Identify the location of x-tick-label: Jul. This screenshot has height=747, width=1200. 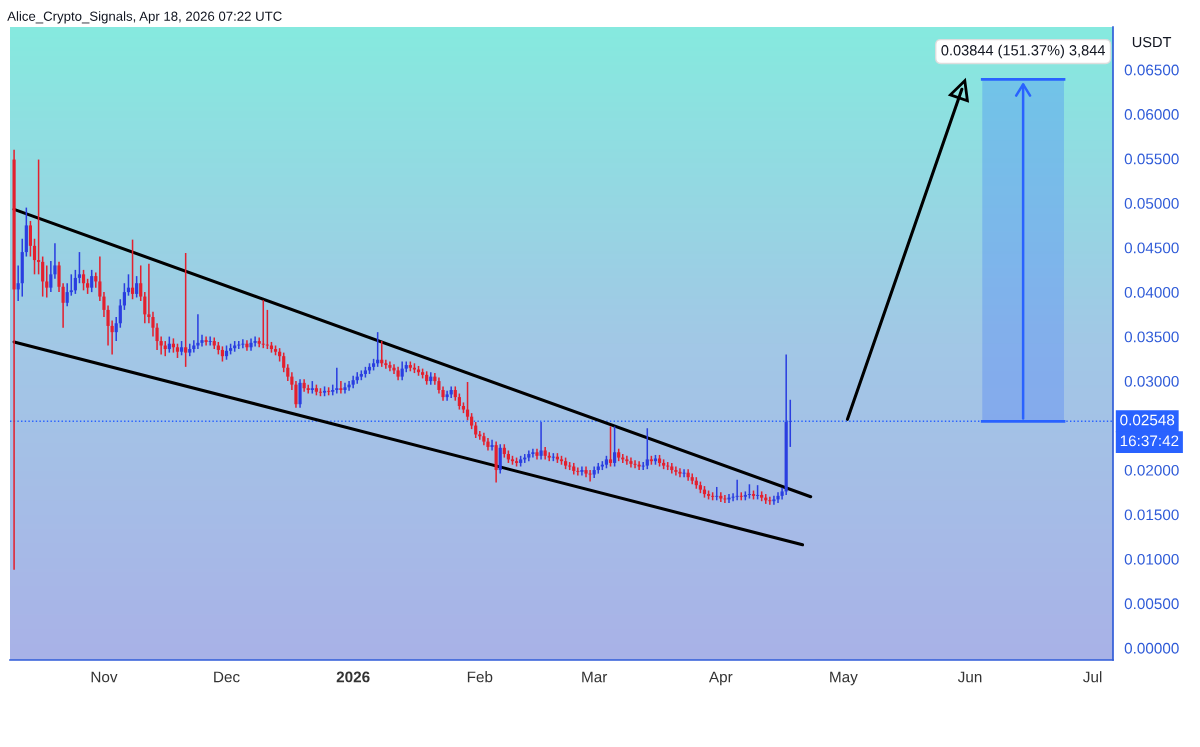
(1092, 677).